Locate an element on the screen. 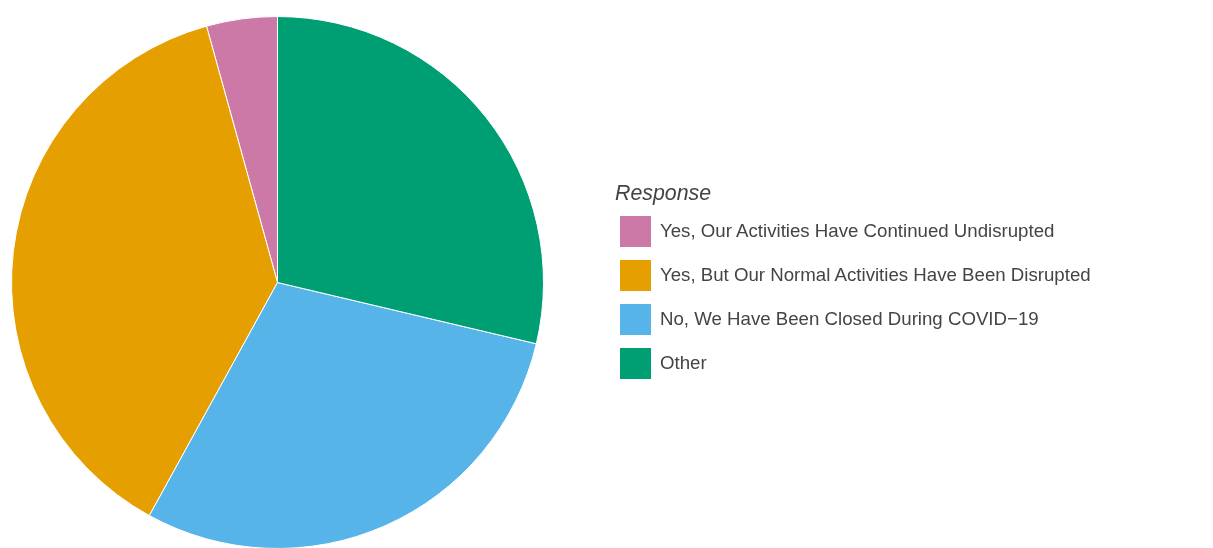  legend-label: Other is located at coordinates (683, 363).